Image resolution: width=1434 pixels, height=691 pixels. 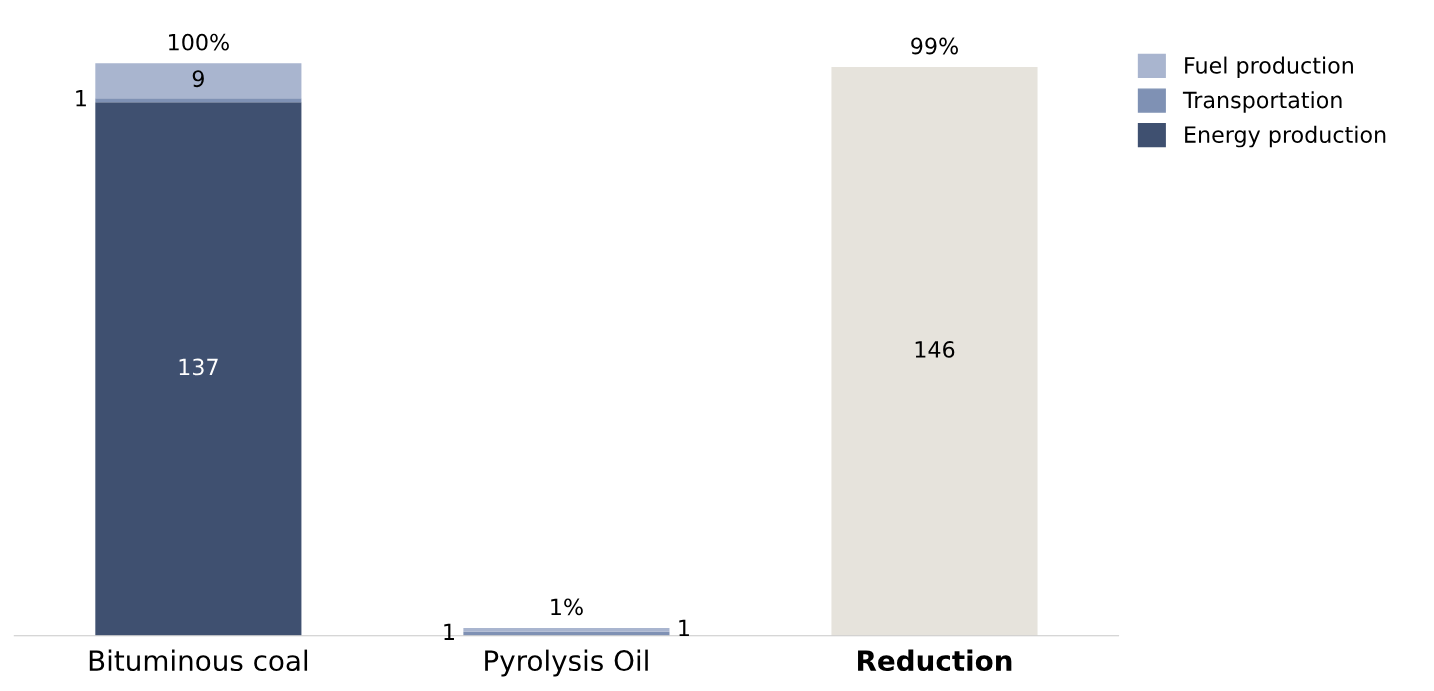 What do you see at coordinates (198, 660) in the screenshot?
I see `x-tick-label: Bituminous coal` at bounding box center [198, 660].